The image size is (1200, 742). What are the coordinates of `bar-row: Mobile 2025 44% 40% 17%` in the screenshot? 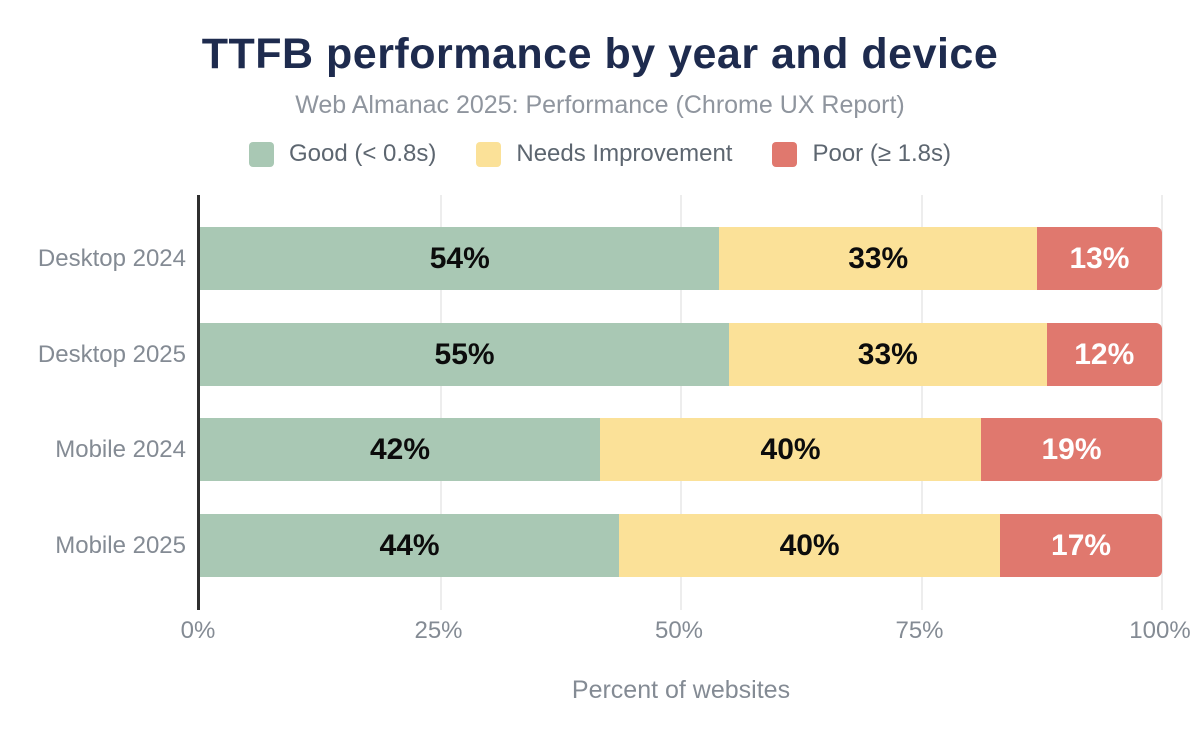 It's located at (600, 545).